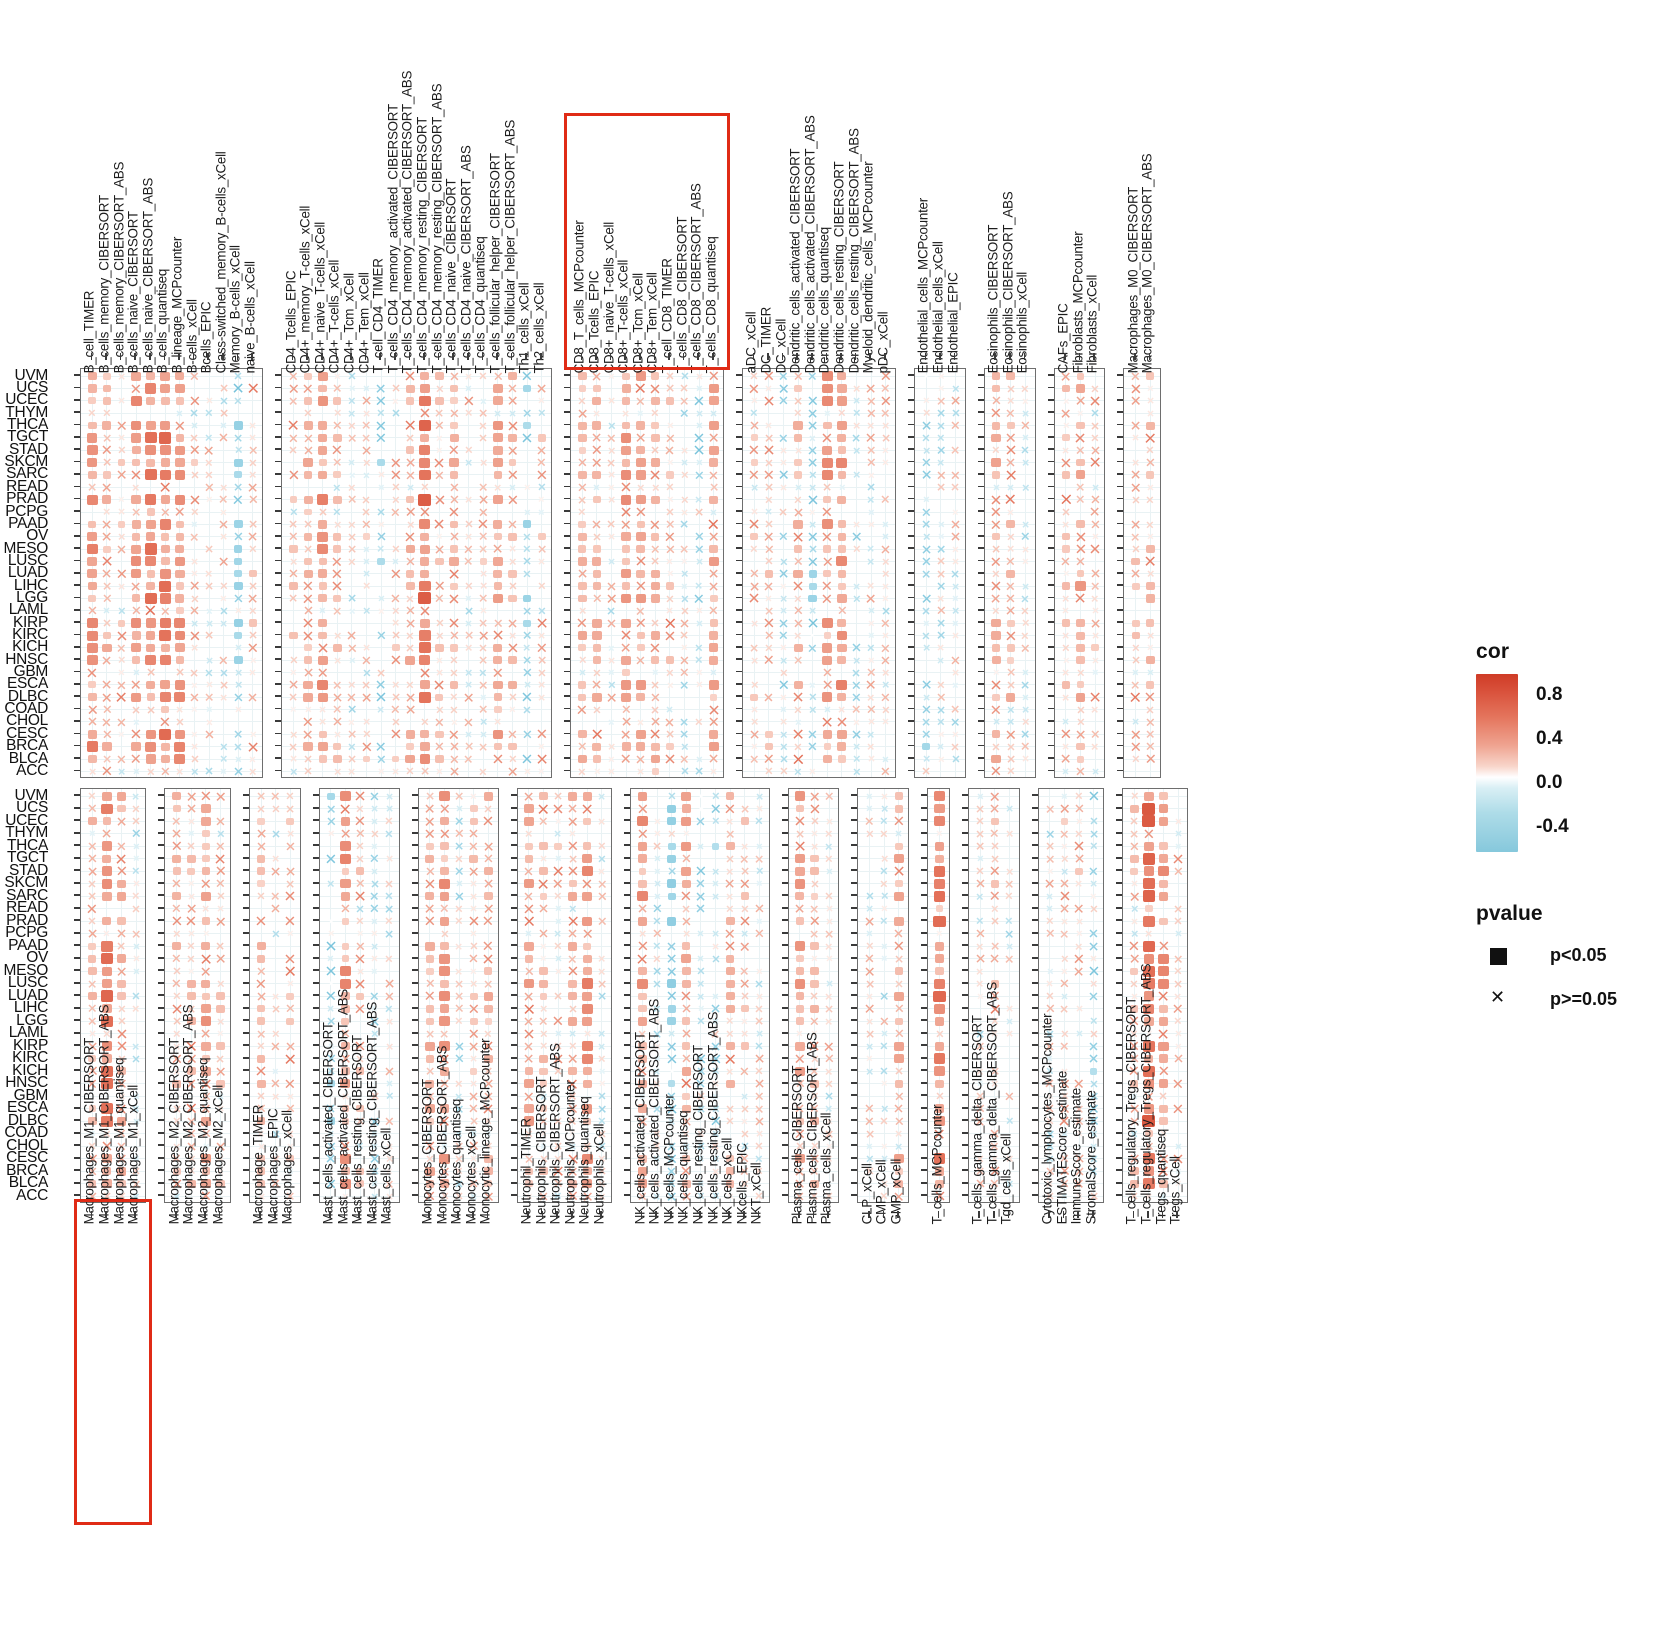  What do you see at coordinates (113, 995) in the screenshot?
I see `heatmap-panel-macrophages-m1` at bounding box center [113, 995].